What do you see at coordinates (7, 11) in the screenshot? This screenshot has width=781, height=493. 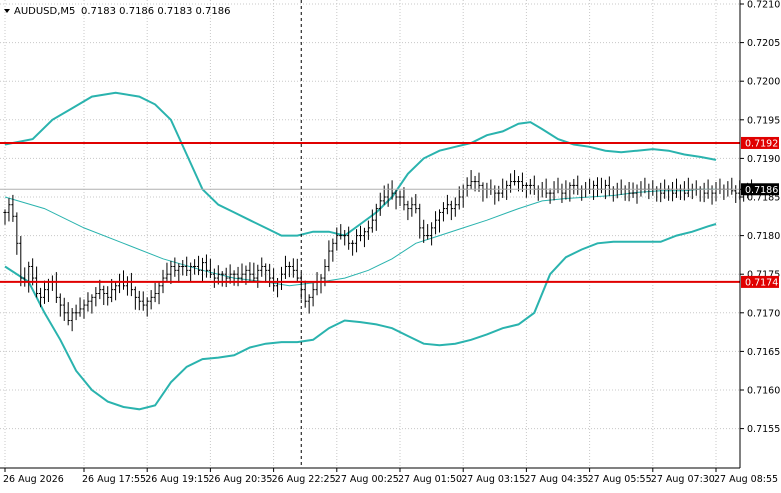 I see `collapse-triangle-icon` at bounding box center [7, 11].